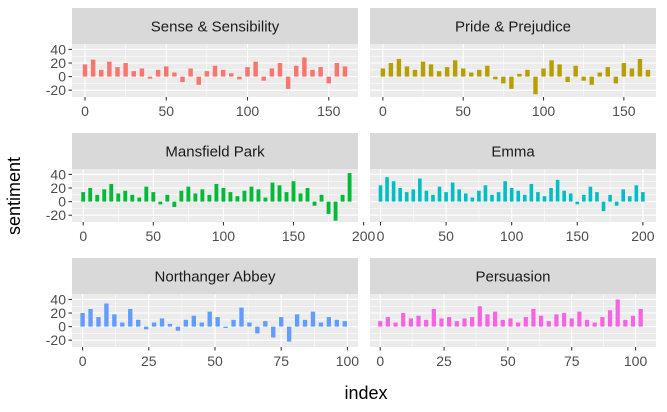 The image size is (667, 412). What do you see at coordinates (62, 77) in the screenshot?
I see `y-tick-label: 0` at bounding box center [62, 77].